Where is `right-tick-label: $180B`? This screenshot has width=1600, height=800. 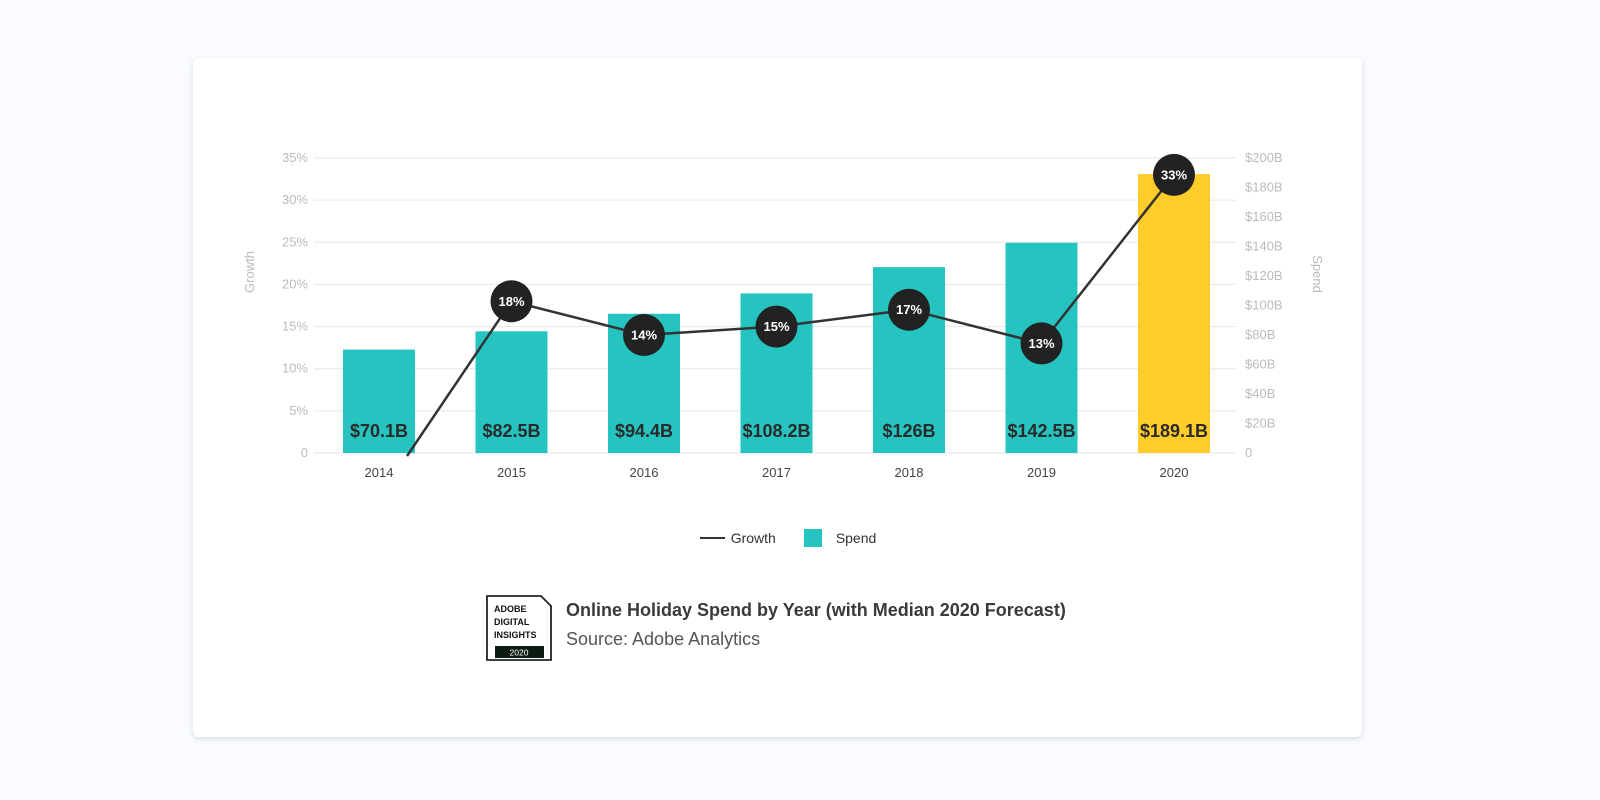
right-tick-label: $180B is located at coordinates (1264, 187).